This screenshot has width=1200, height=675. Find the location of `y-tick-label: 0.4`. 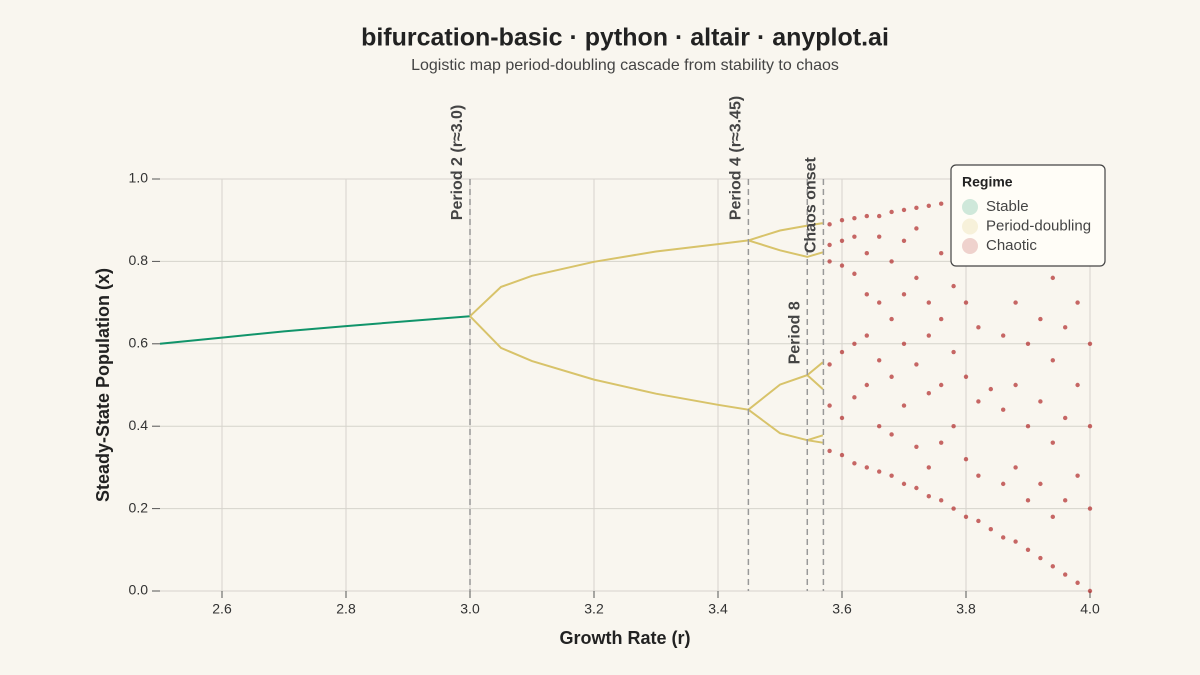

y-tick-label: 0.4 is located at coordinates (139, 425).